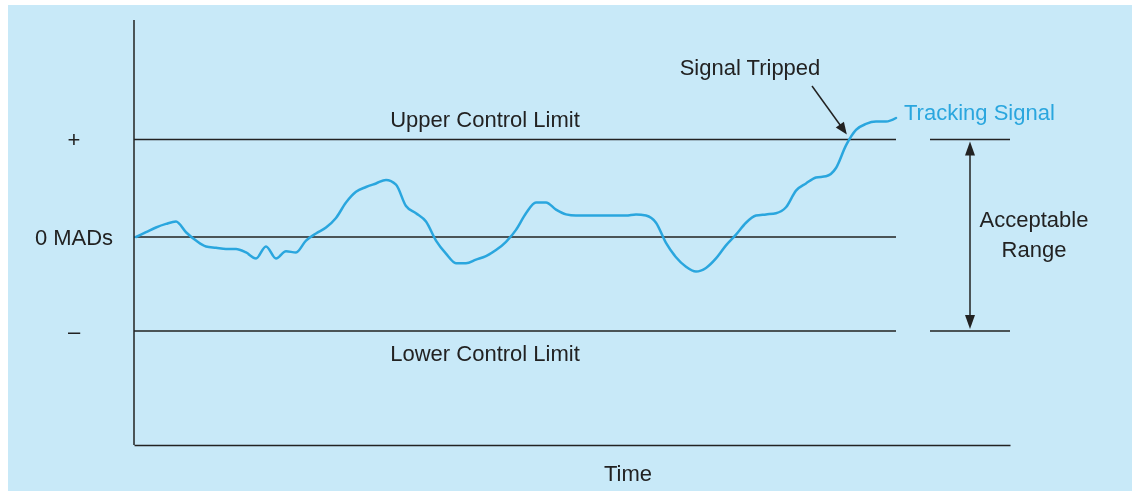 The image size is (1132, 491). I want to click on text: Acceptable Range, so click(1034, 235).